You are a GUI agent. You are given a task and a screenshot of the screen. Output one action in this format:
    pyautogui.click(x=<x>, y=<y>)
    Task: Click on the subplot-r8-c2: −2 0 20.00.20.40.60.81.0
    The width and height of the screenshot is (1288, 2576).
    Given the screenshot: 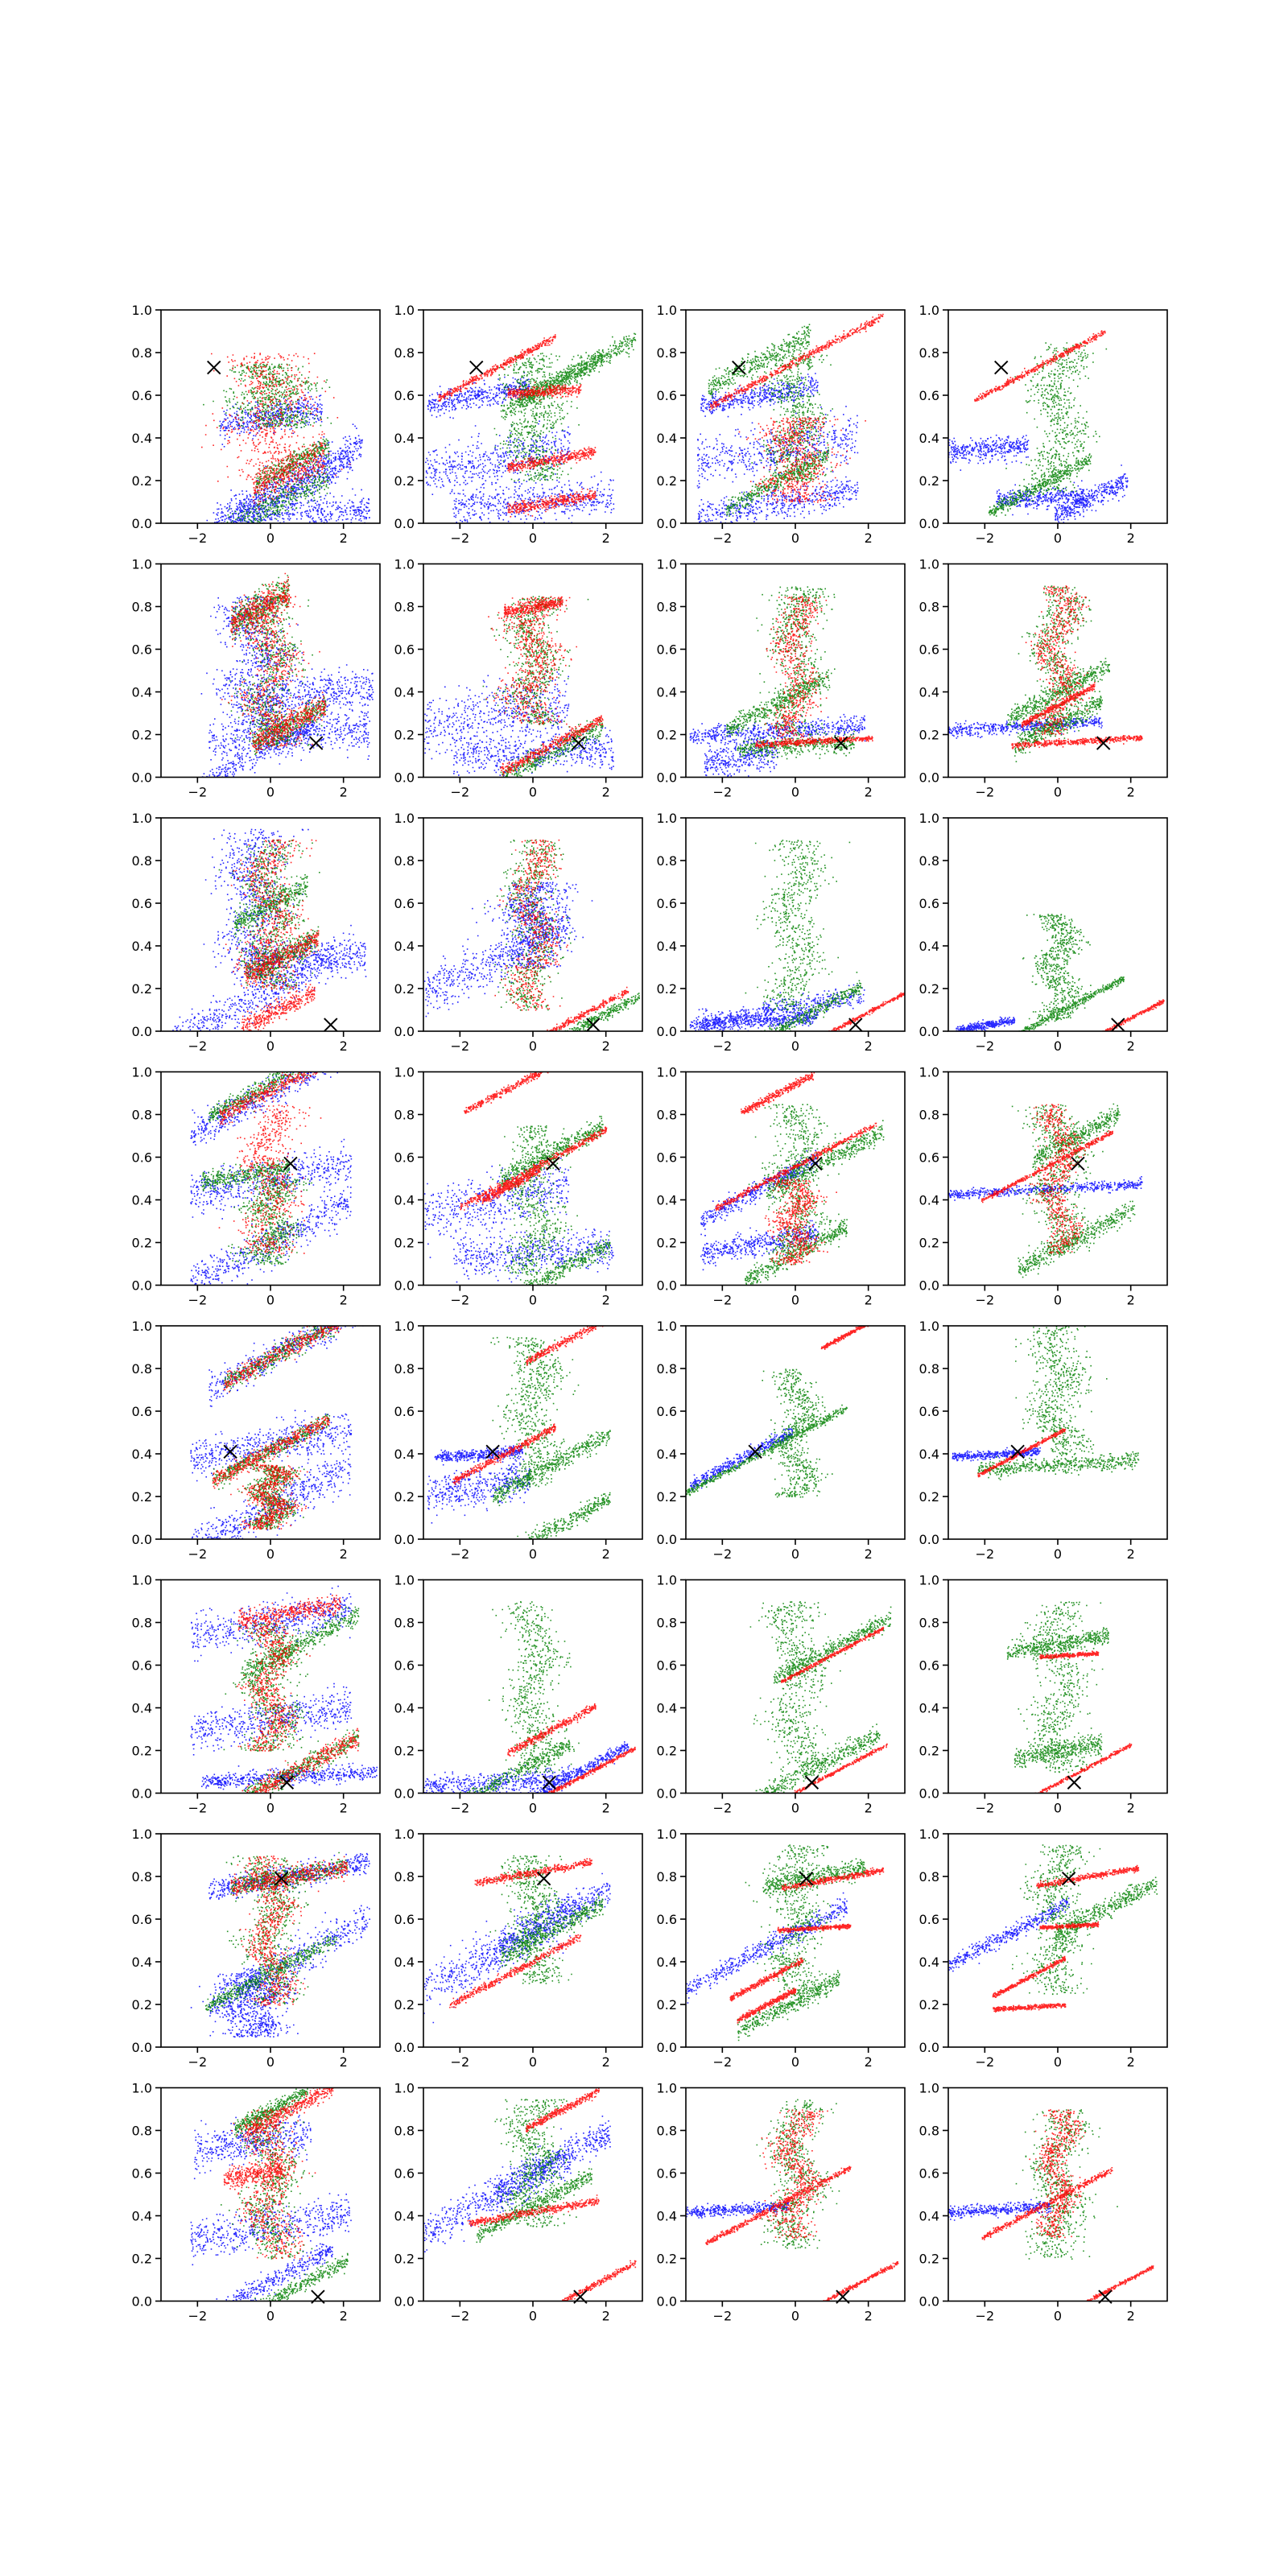 What is the action you would take?
    pyautogui.click(x=518, y=2208)
    